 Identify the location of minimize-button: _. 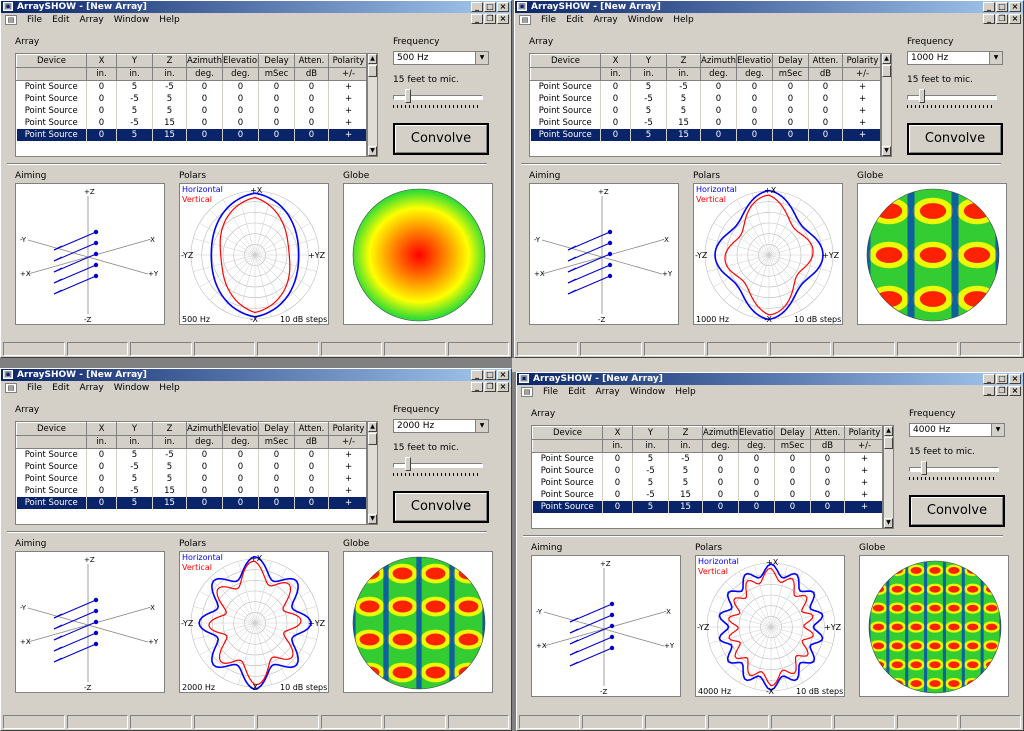
(477, 375).